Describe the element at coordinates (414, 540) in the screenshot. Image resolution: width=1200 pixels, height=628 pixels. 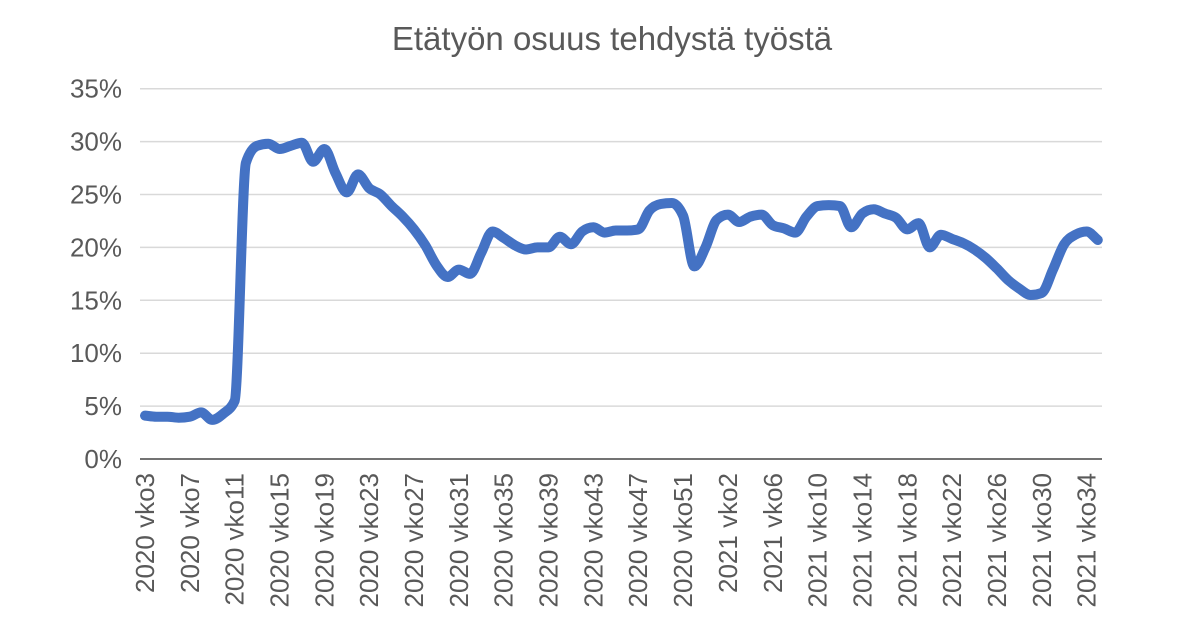
I see `x-axis-tick-label: 2020 vko27` at that location.